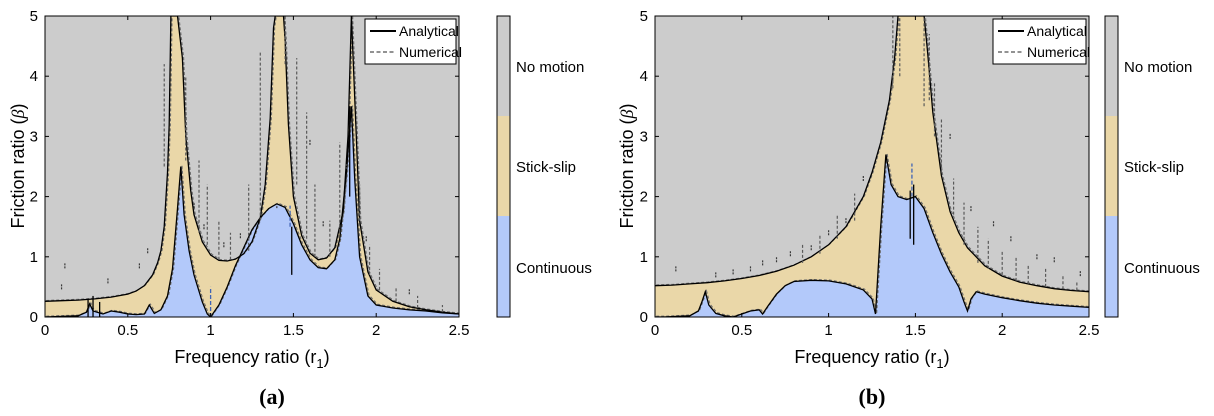 The height and width of the screenshot is (416, 1214). I want to click on analytical-boundary-lower, so click(872, 235).